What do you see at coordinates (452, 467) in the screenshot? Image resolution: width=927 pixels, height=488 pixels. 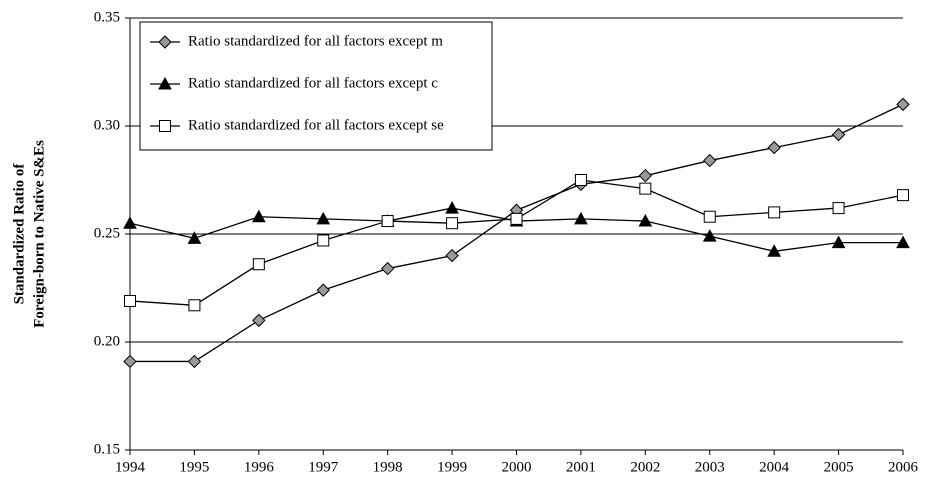 I see `x-tick-label: 1999` at bounding box center [452, 467].